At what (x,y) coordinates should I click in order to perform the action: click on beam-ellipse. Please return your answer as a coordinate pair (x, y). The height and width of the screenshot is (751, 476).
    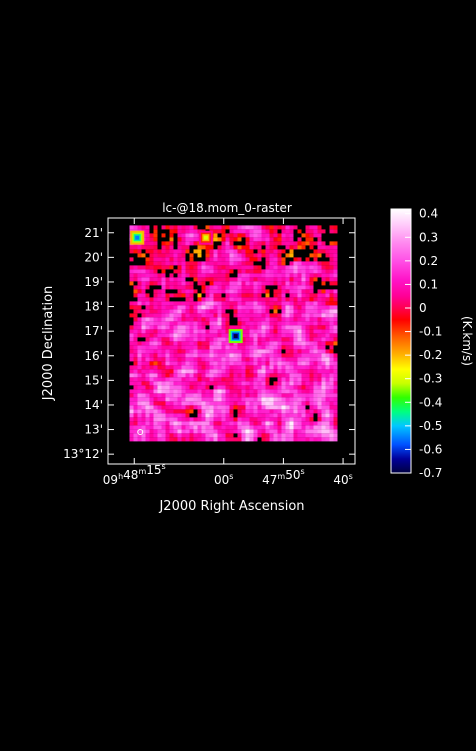
    Looking at the image, I should click on (140, 432).